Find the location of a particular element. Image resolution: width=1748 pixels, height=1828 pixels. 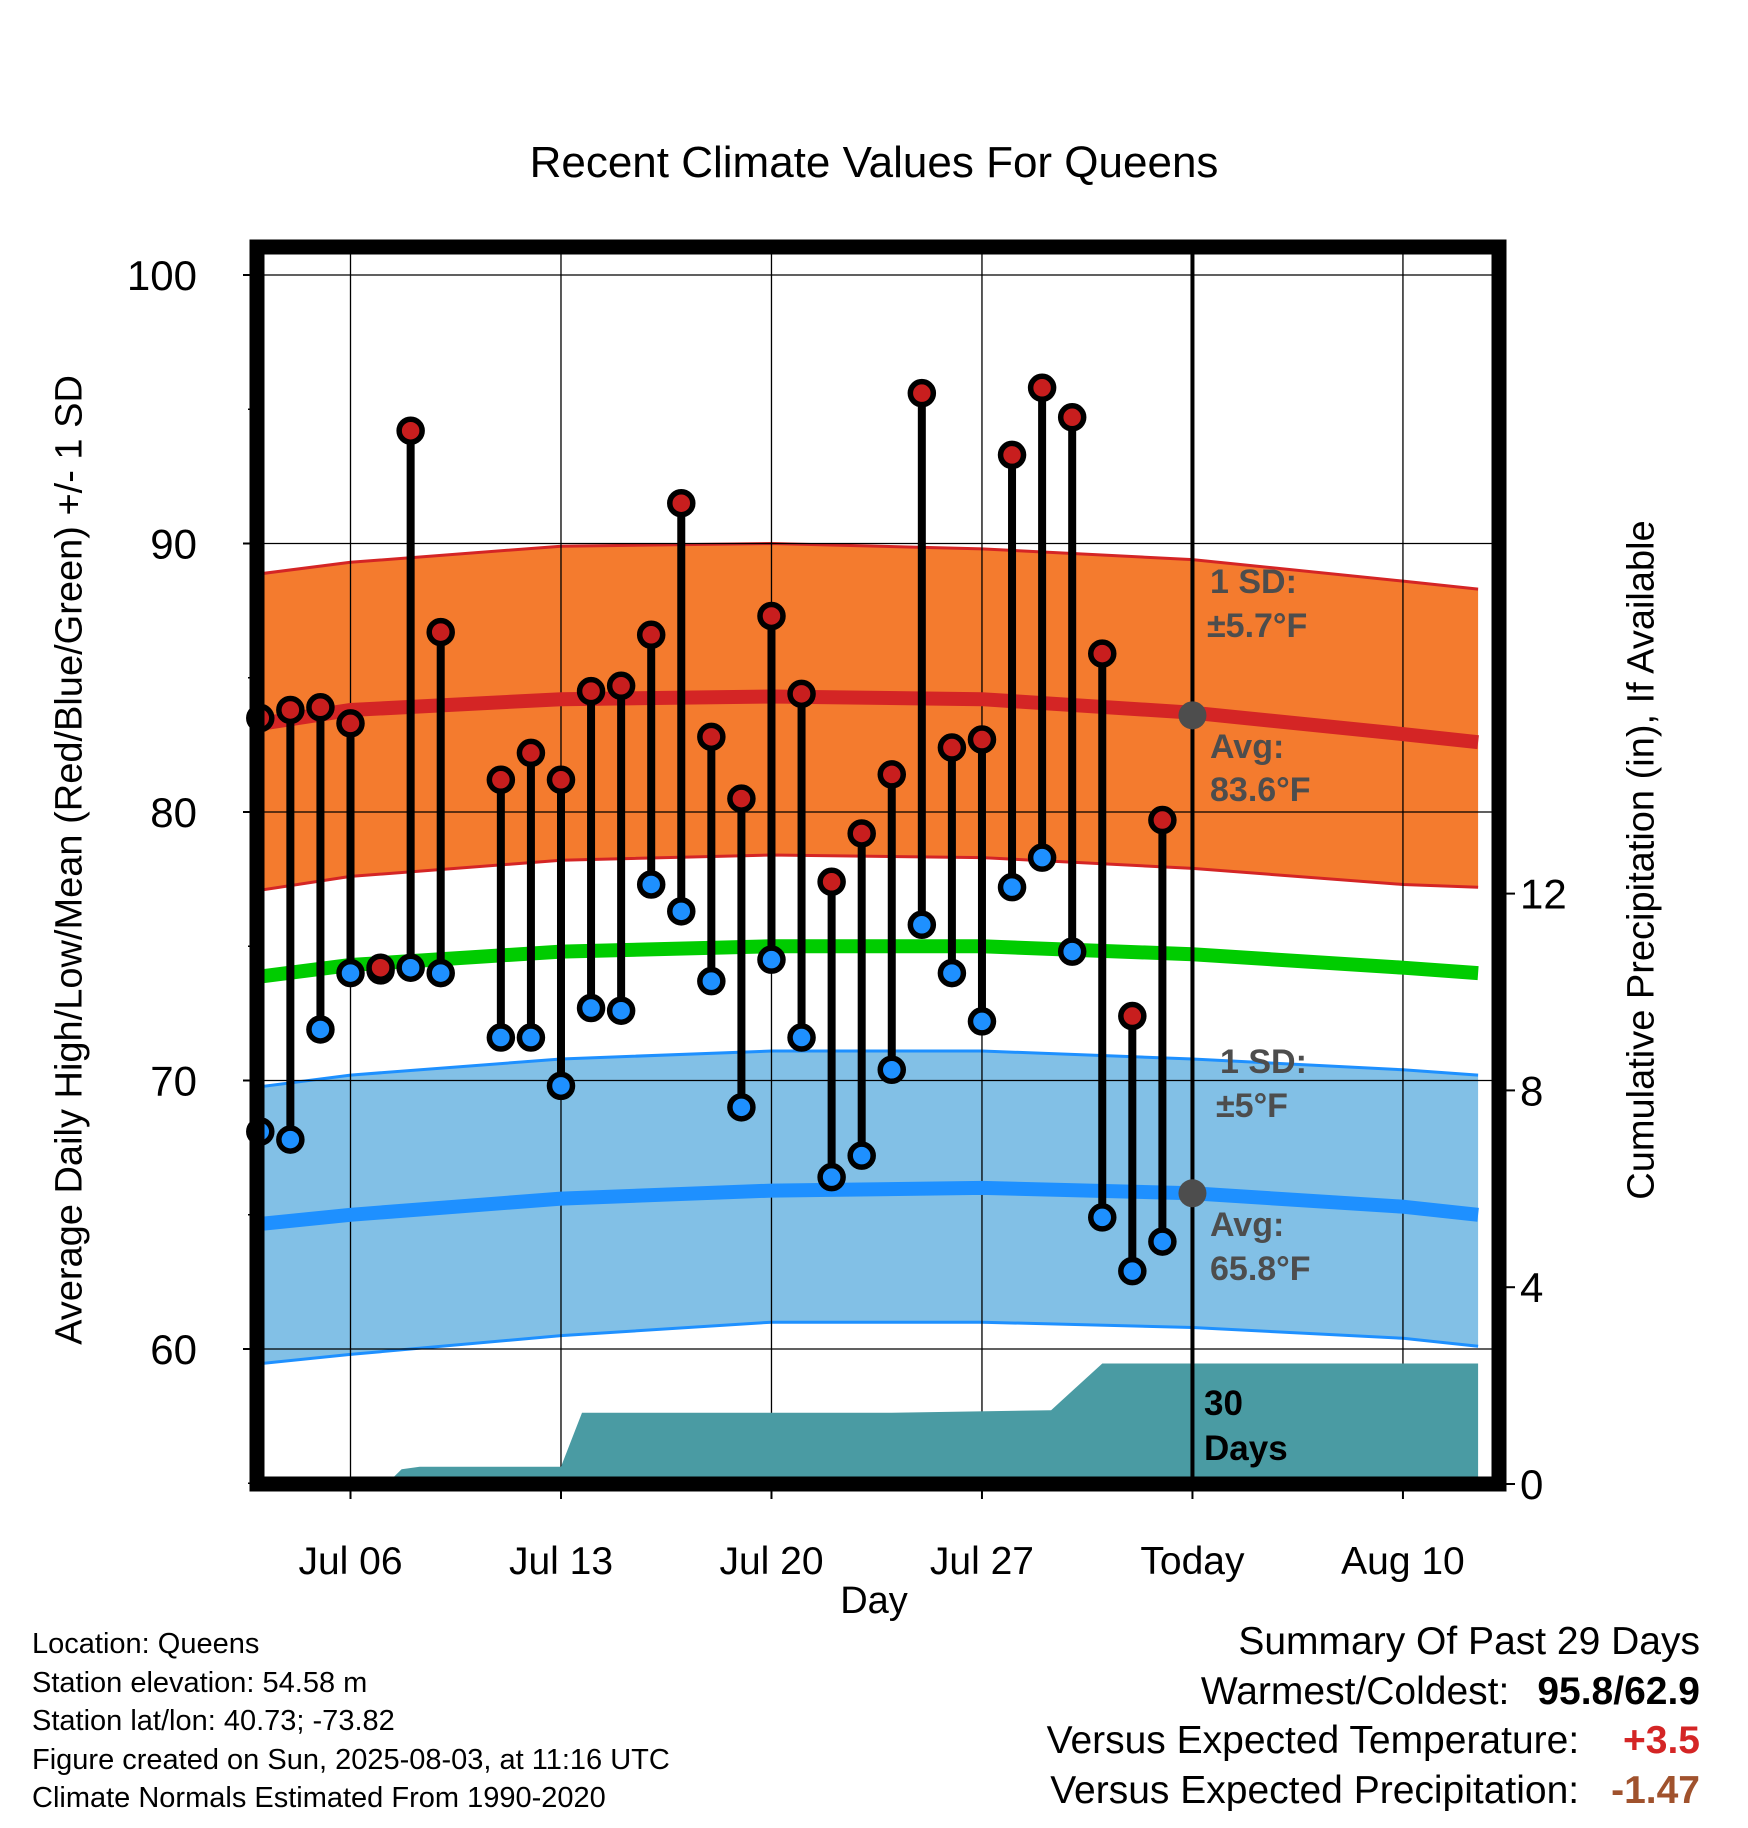

warmest-value: 95.8 is located at coordinates (1575, 1691).